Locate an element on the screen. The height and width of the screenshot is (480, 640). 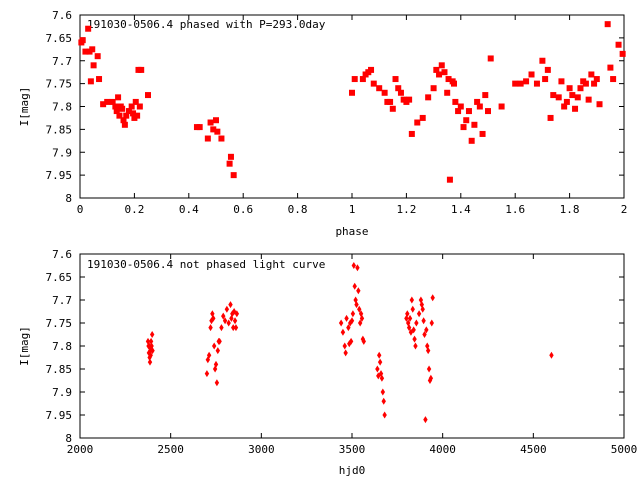
y-tick-label: 7.7 is located at coordinates (62, 61).